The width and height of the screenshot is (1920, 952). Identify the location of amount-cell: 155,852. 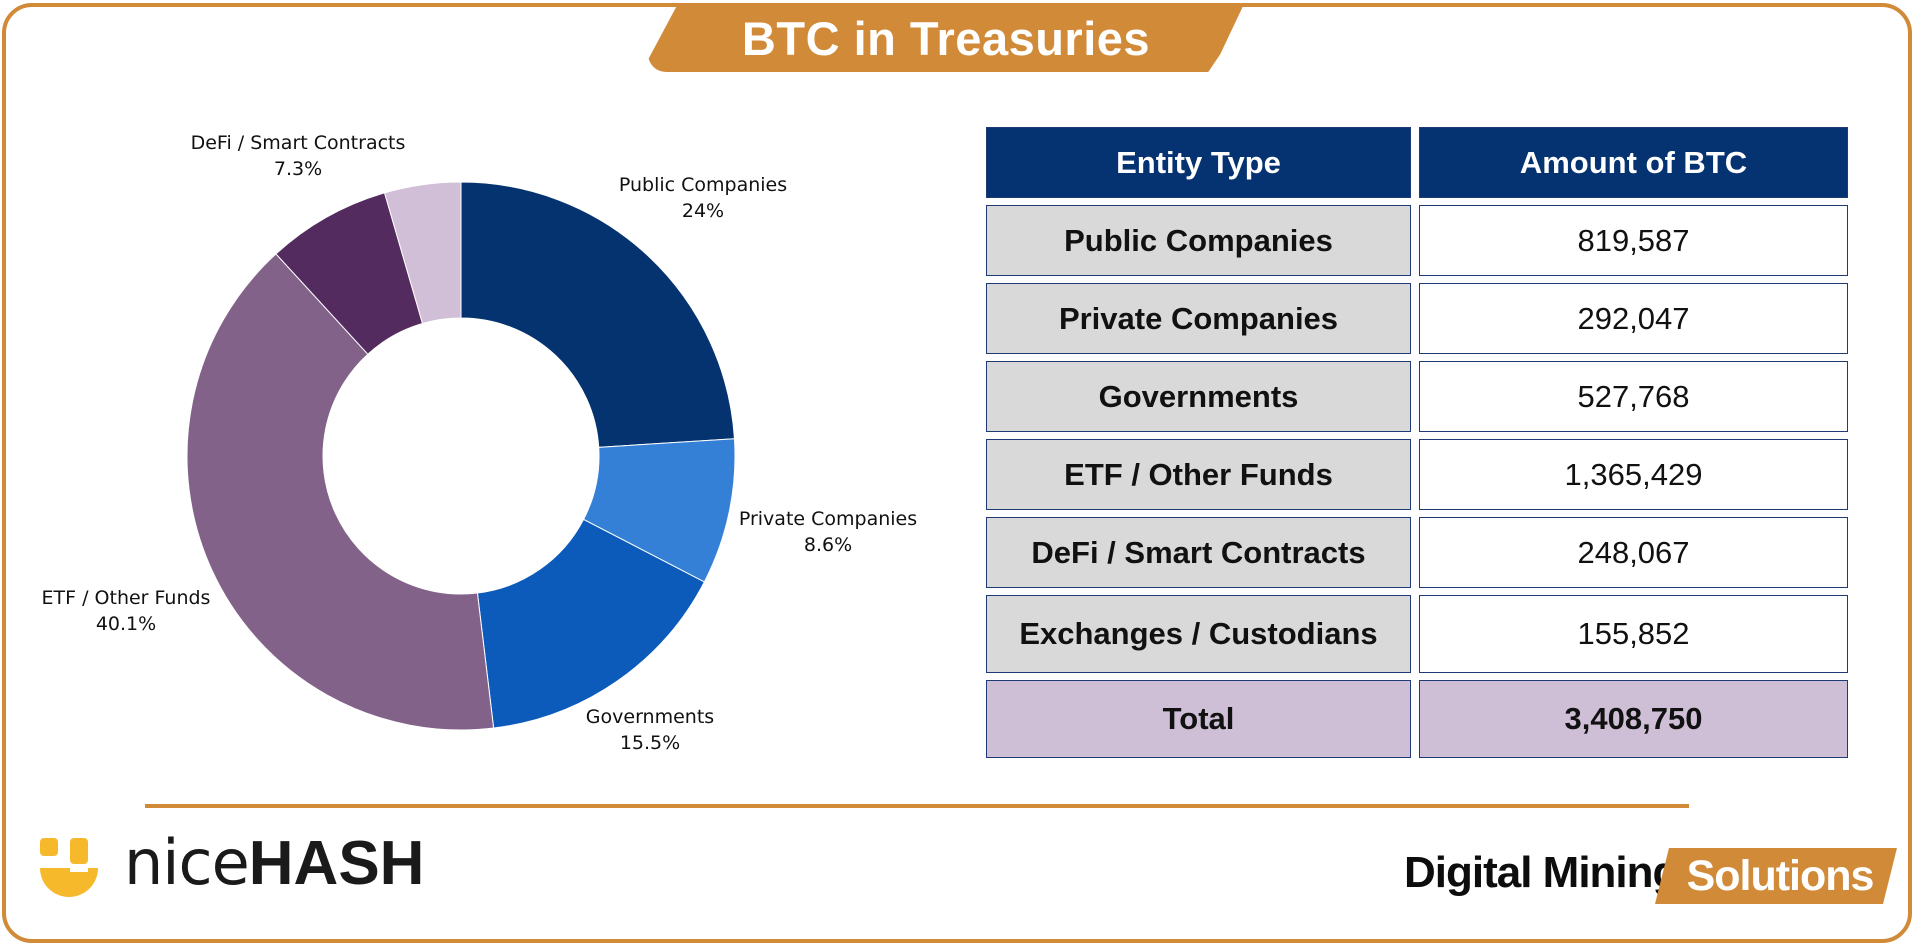
(1633, 634).